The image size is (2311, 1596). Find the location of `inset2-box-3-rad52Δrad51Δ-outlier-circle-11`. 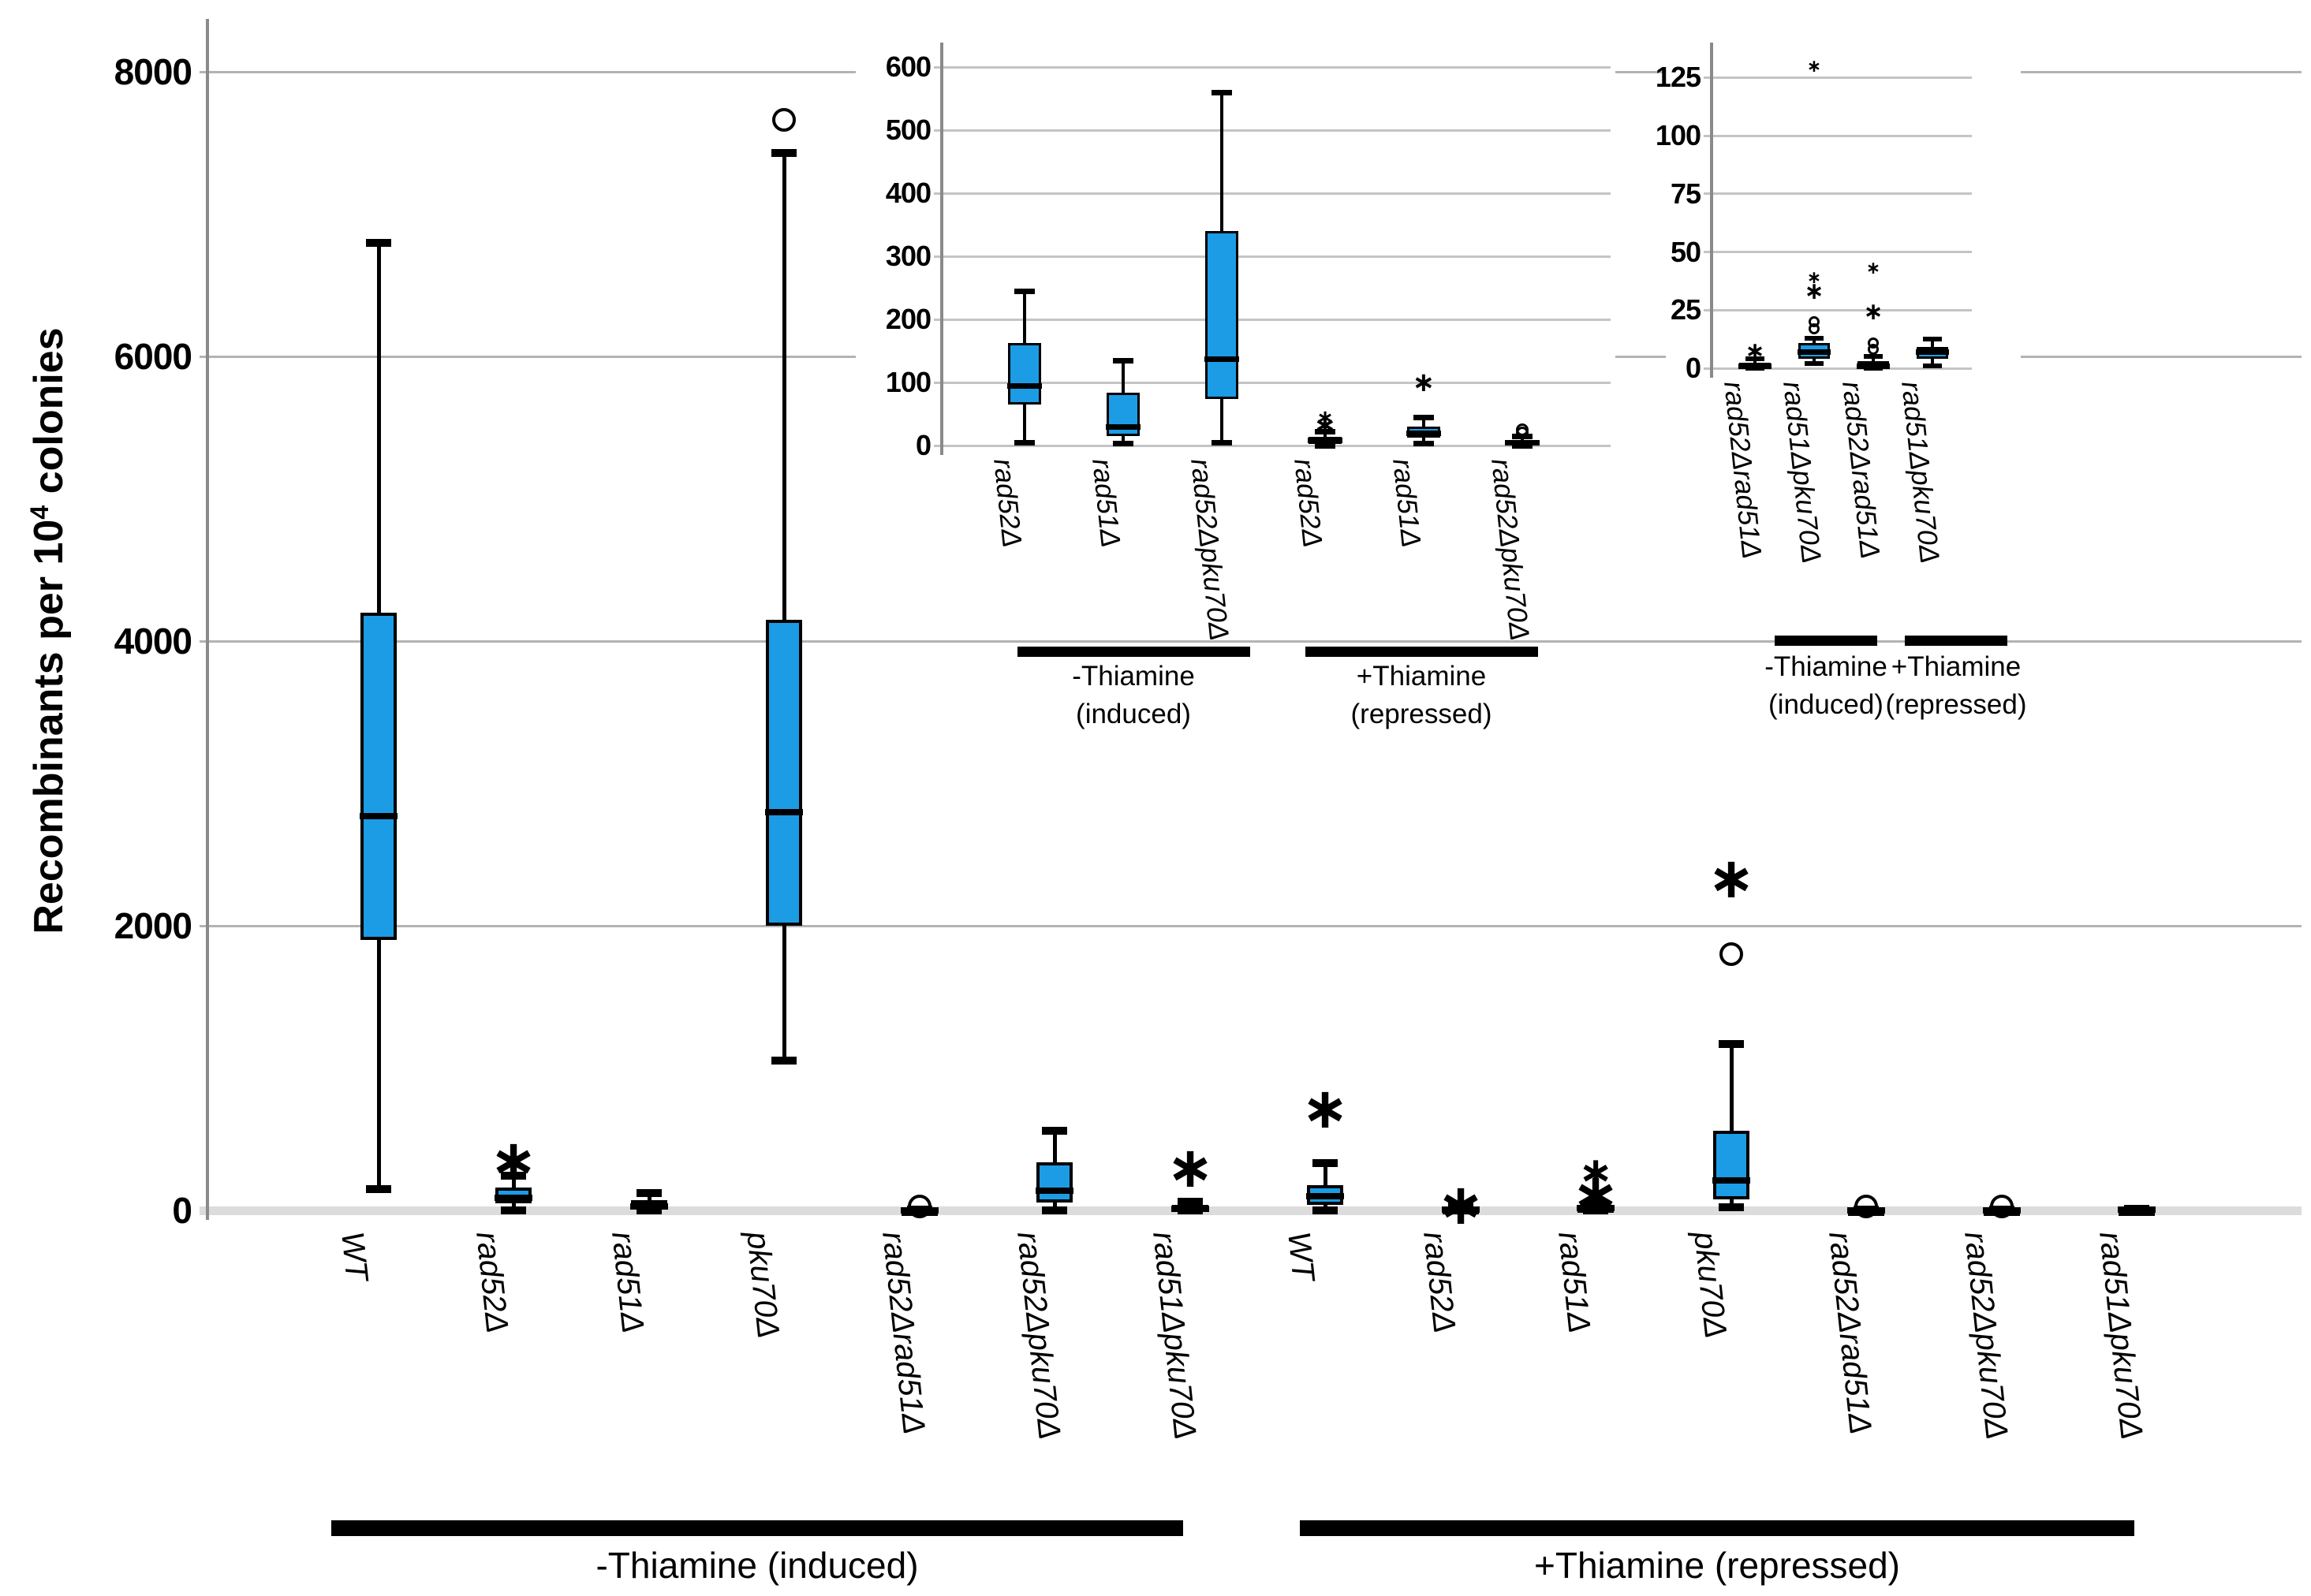

inset2-box-3-rad52Δrad51Δ-outlier-circle-11 is located at coordinates (1874, 343).